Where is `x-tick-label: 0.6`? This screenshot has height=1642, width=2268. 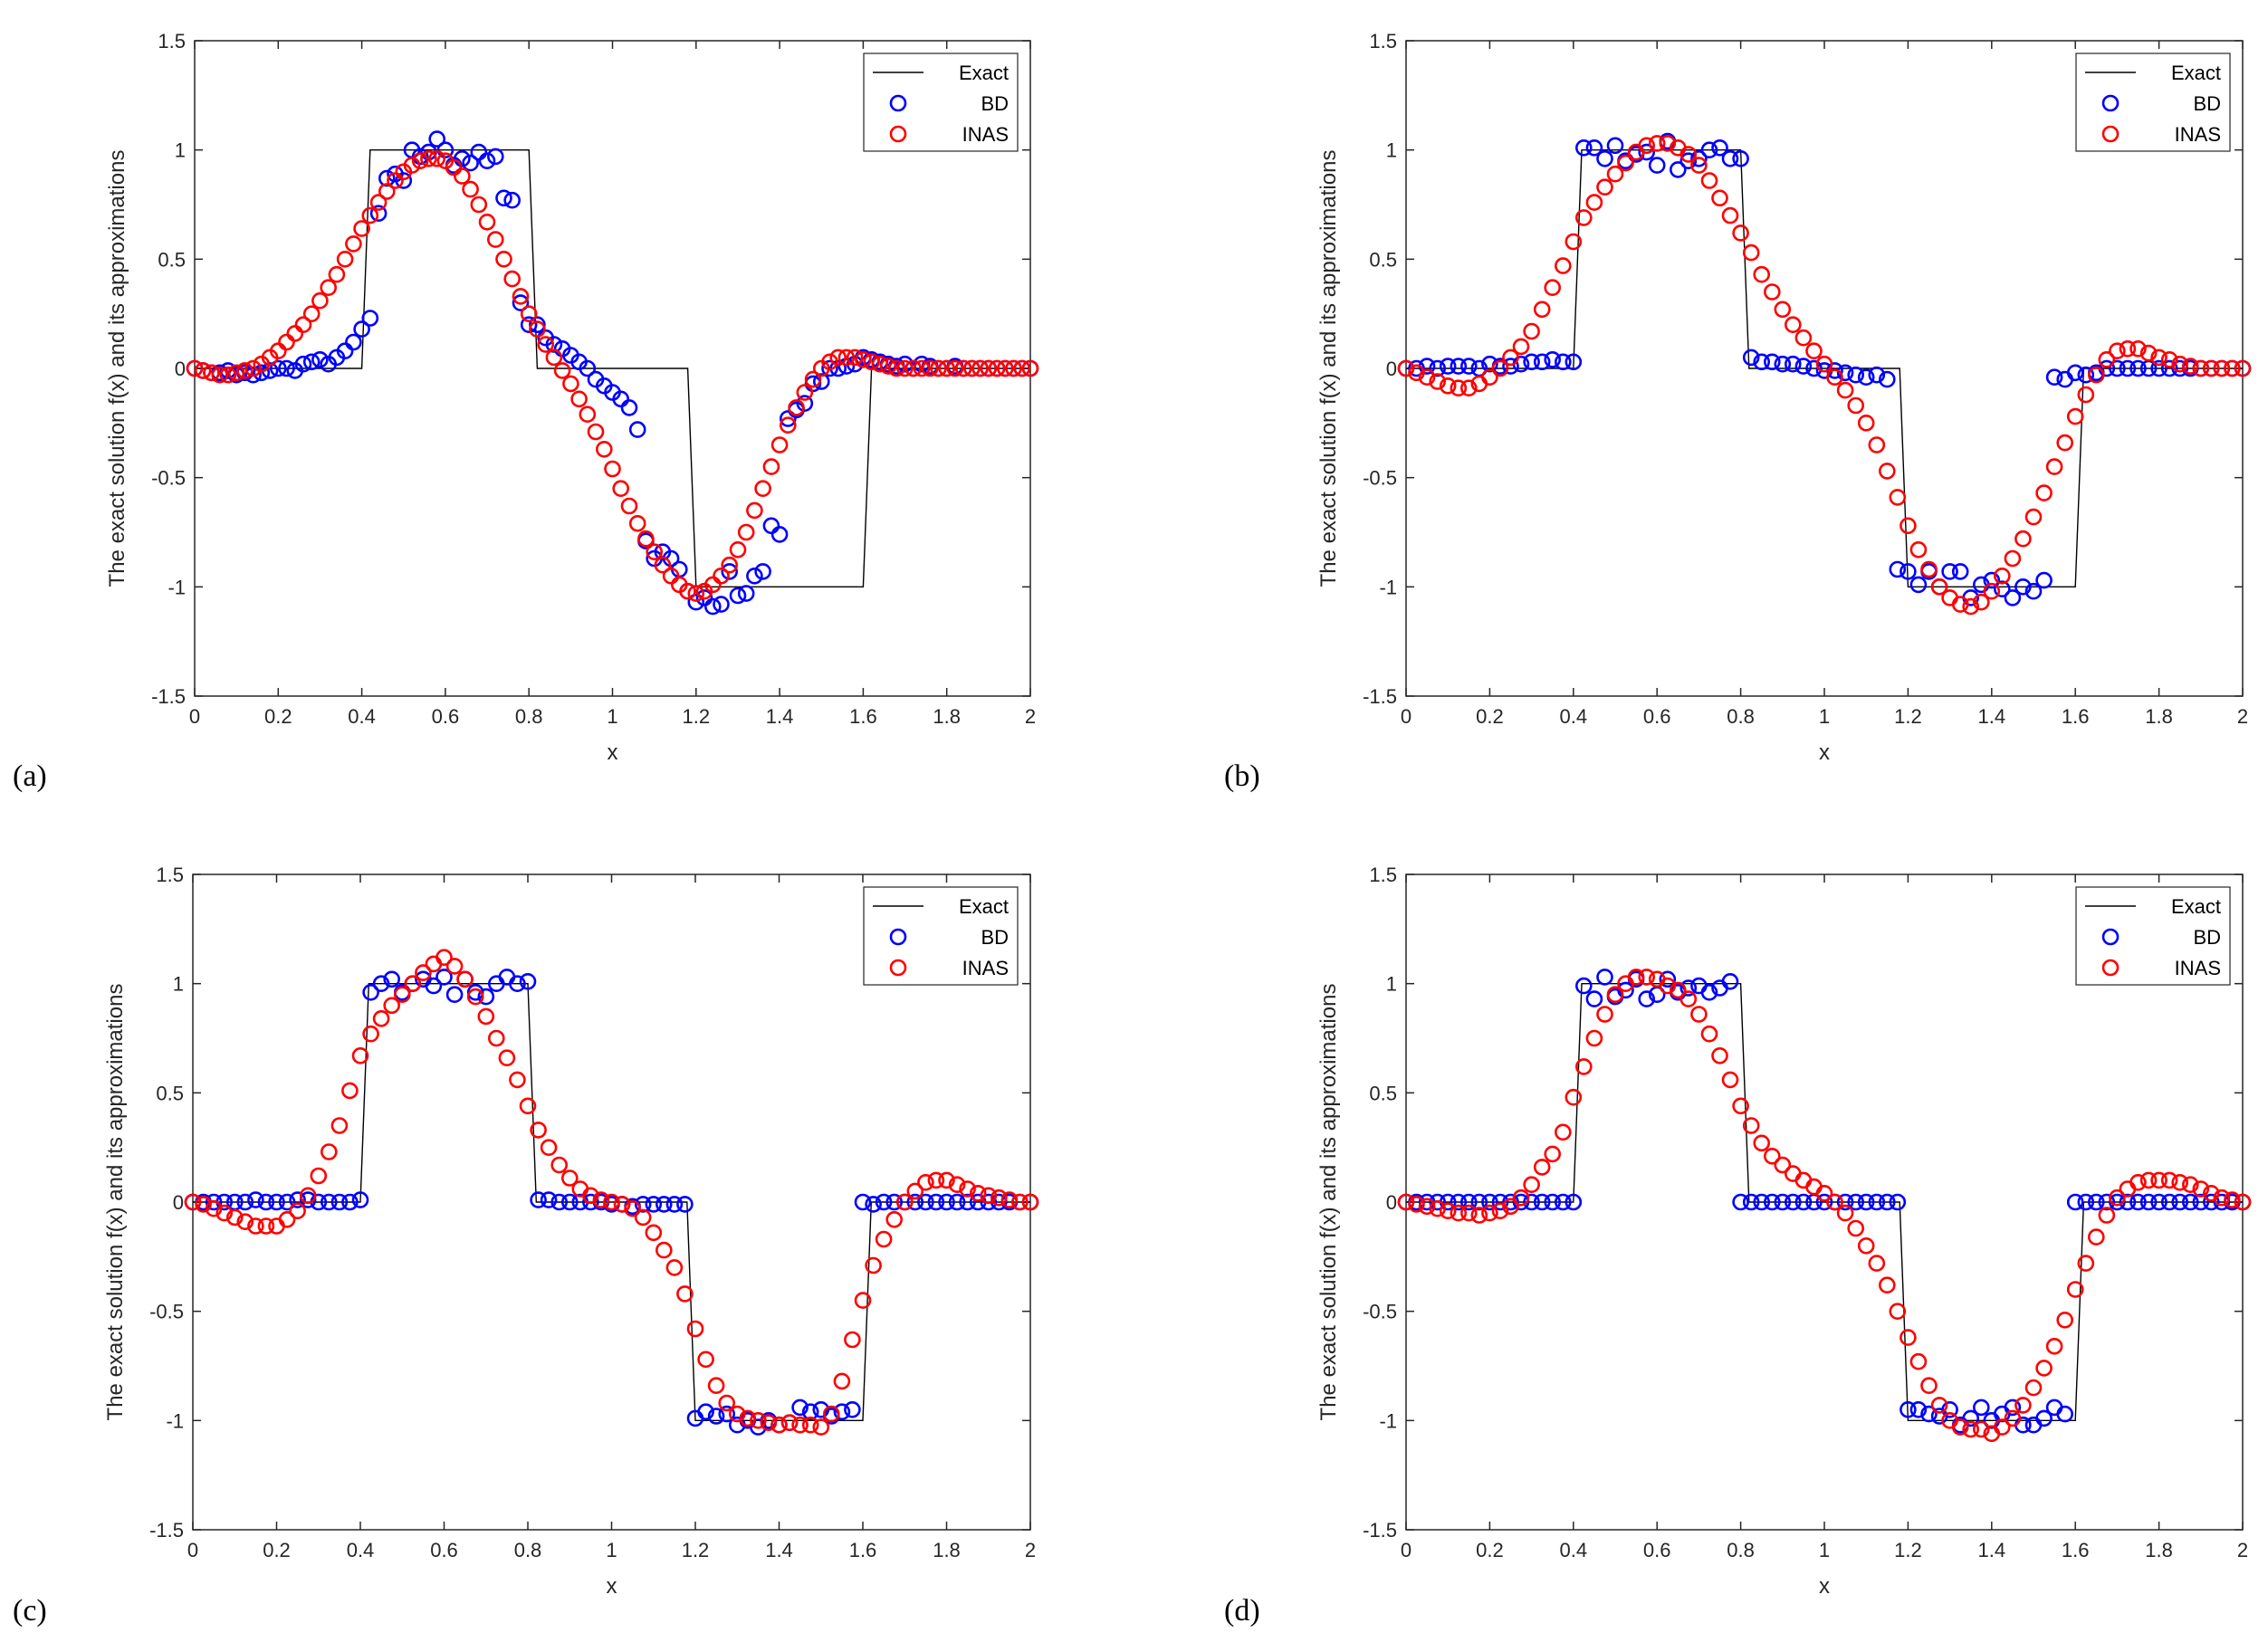 x-tick-label: 0.6 is located at coordinates (444, 1550).